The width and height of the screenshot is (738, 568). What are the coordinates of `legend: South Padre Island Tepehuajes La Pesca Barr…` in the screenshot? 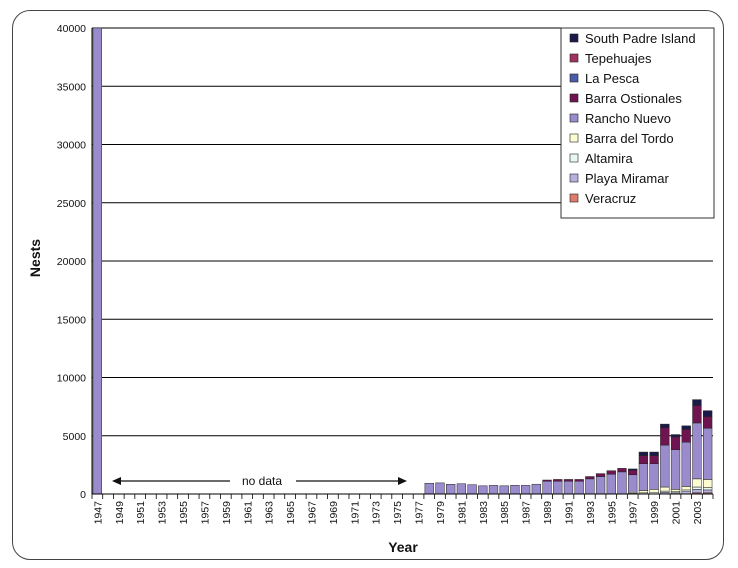 It's located at (637, 123).